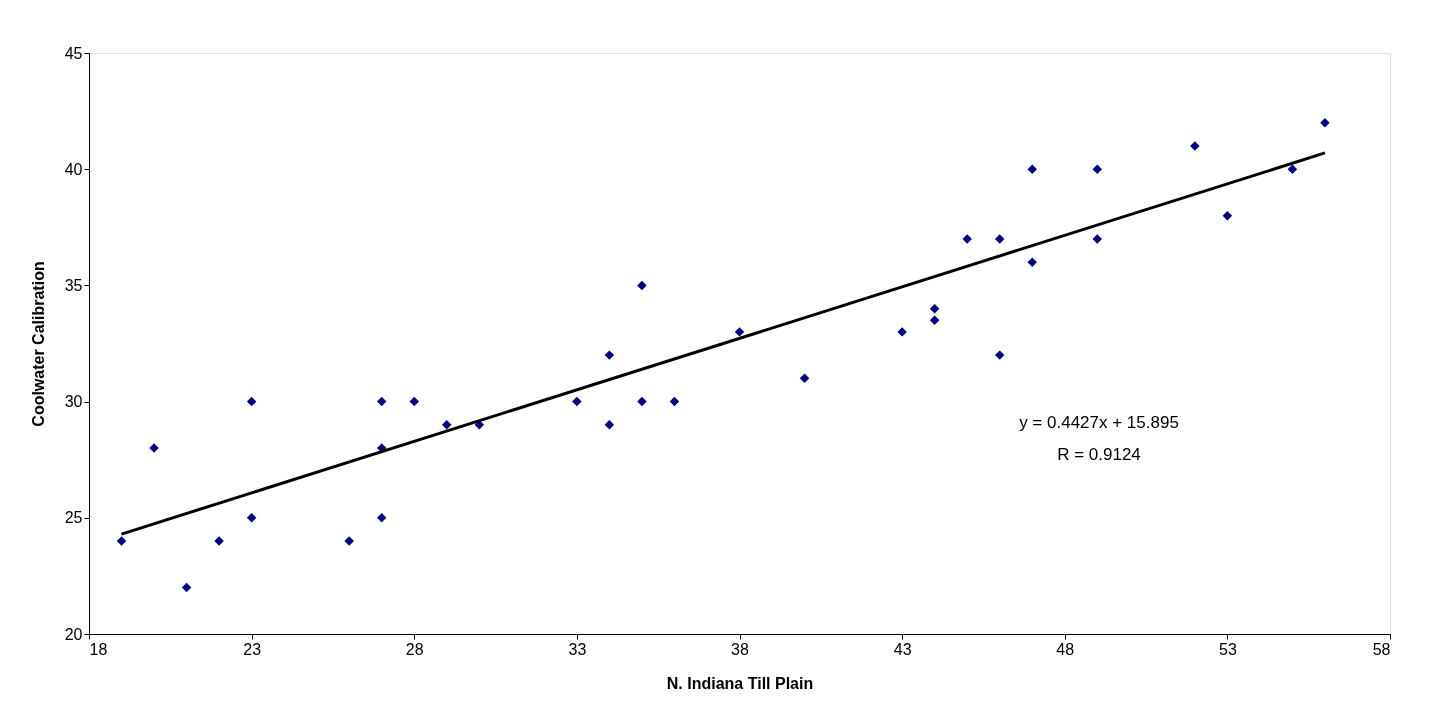 The image size is (1431, 721). What do you see at coordinates (1065, 649) in the screenshot?
I see `x-tick-label: 48` at bounding box center [1065, 649].